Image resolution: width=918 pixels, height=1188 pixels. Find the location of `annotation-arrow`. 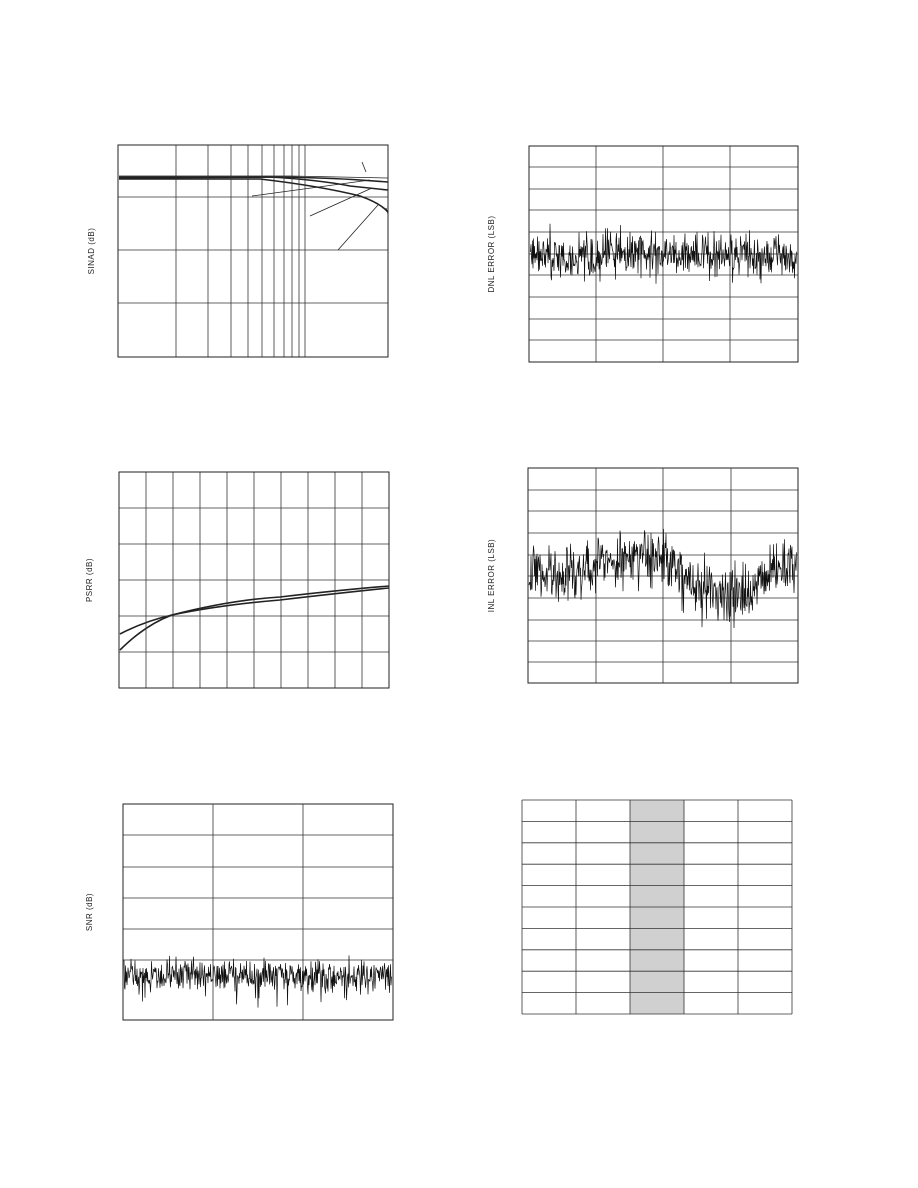

annotation-arrow is located at coordinates (320, 206).